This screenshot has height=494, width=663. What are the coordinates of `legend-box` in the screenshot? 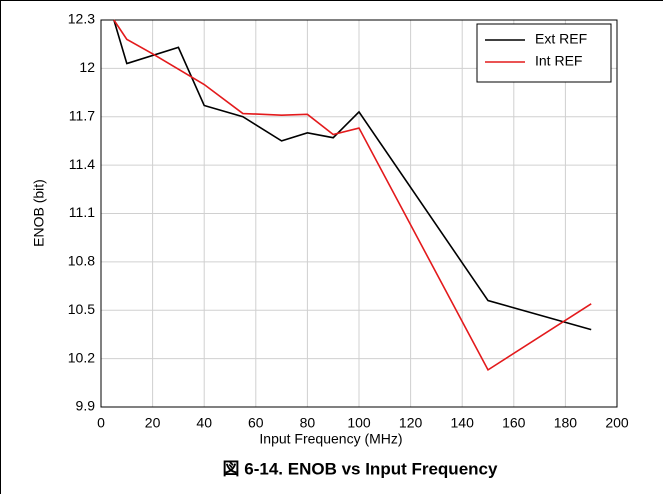 It's located at (544, 53).